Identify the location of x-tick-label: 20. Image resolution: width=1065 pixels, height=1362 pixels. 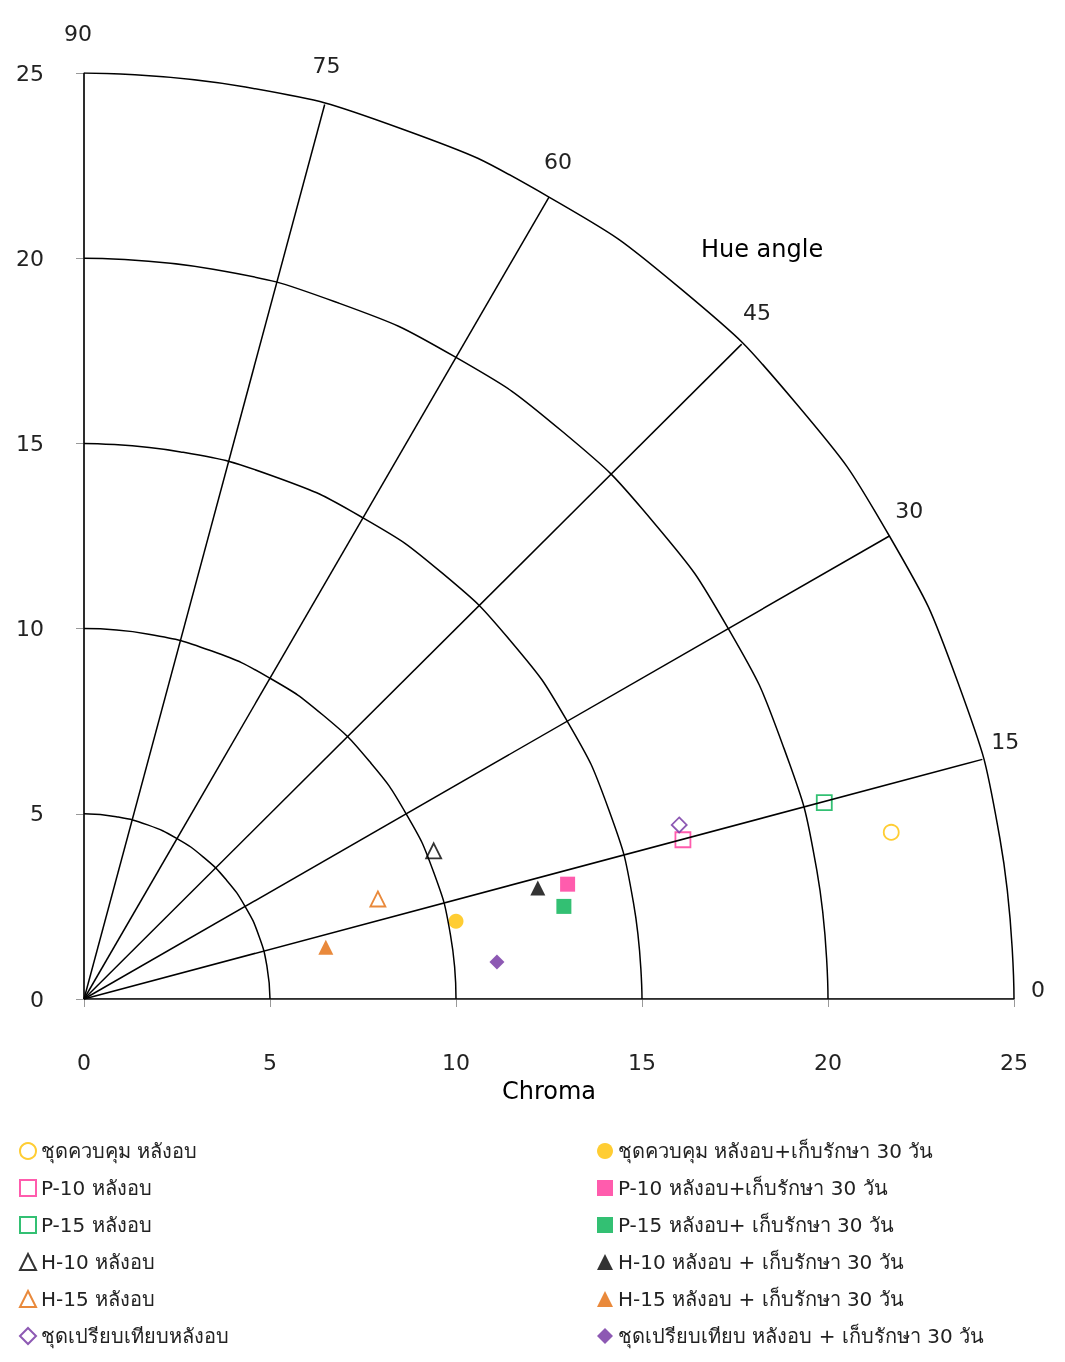
(828, 1062).